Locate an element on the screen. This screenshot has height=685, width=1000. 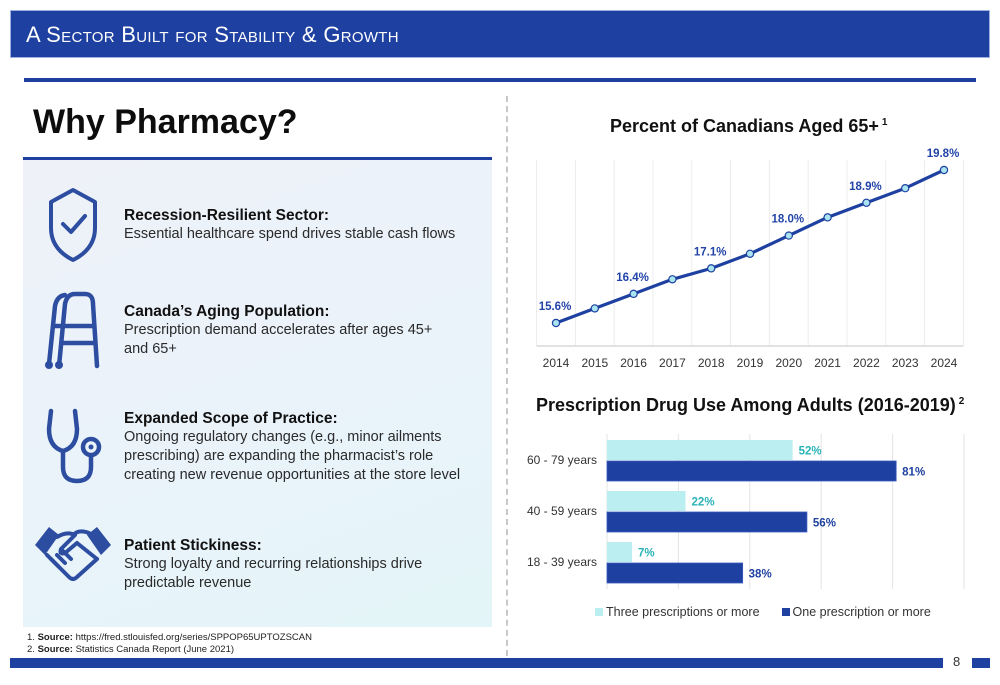
bar-value-label: 56% is located at coordinates (824, 524).